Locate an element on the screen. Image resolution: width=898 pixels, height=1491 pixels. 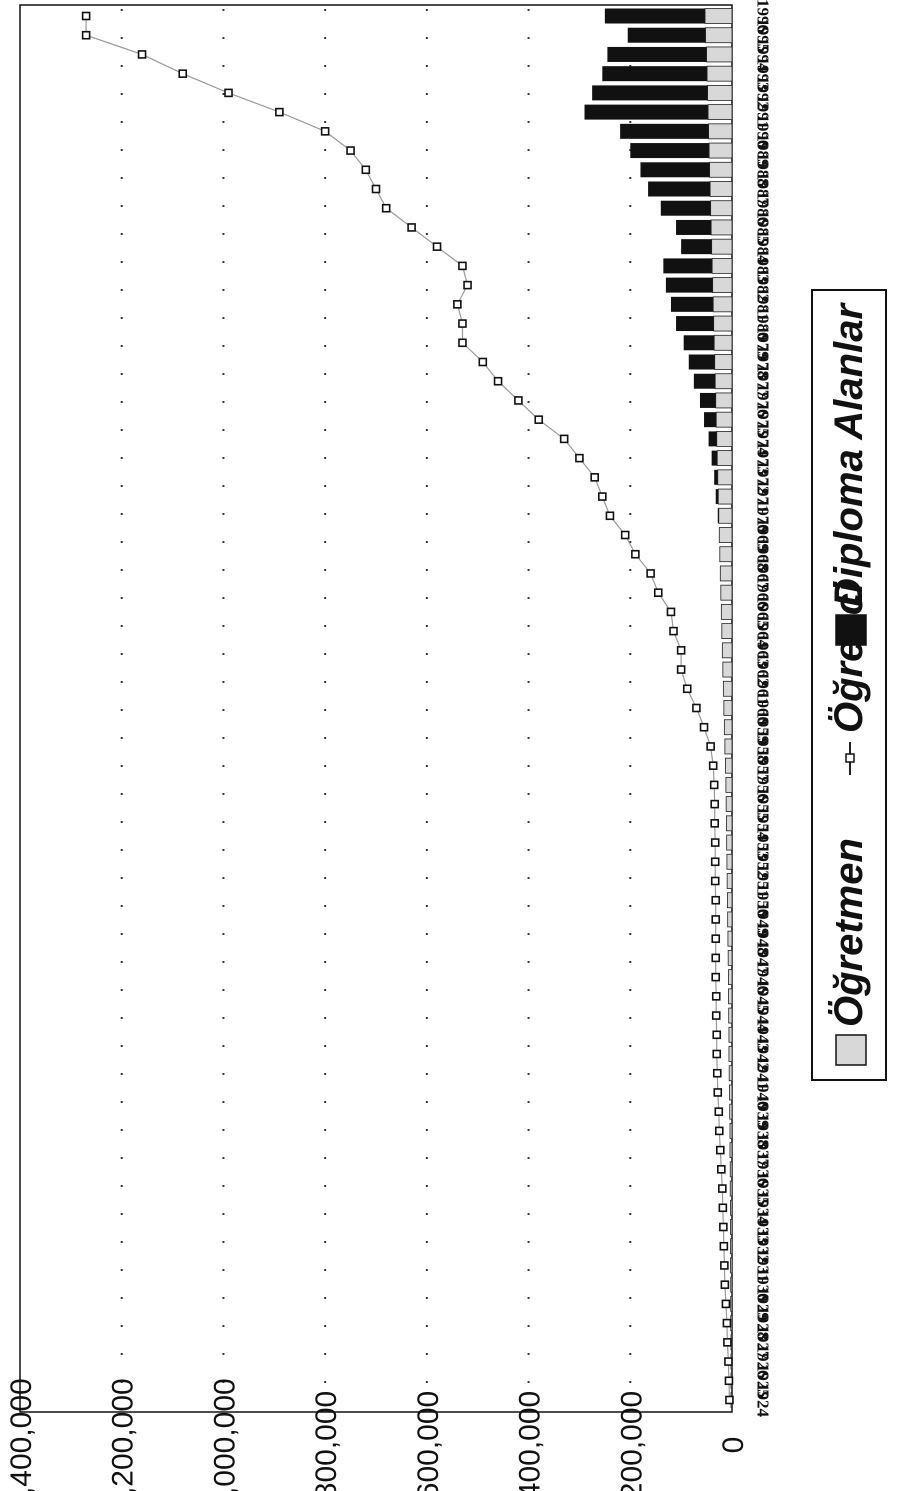
y-tick-label: 1,200,000 is located at coordinates (123, 1434).